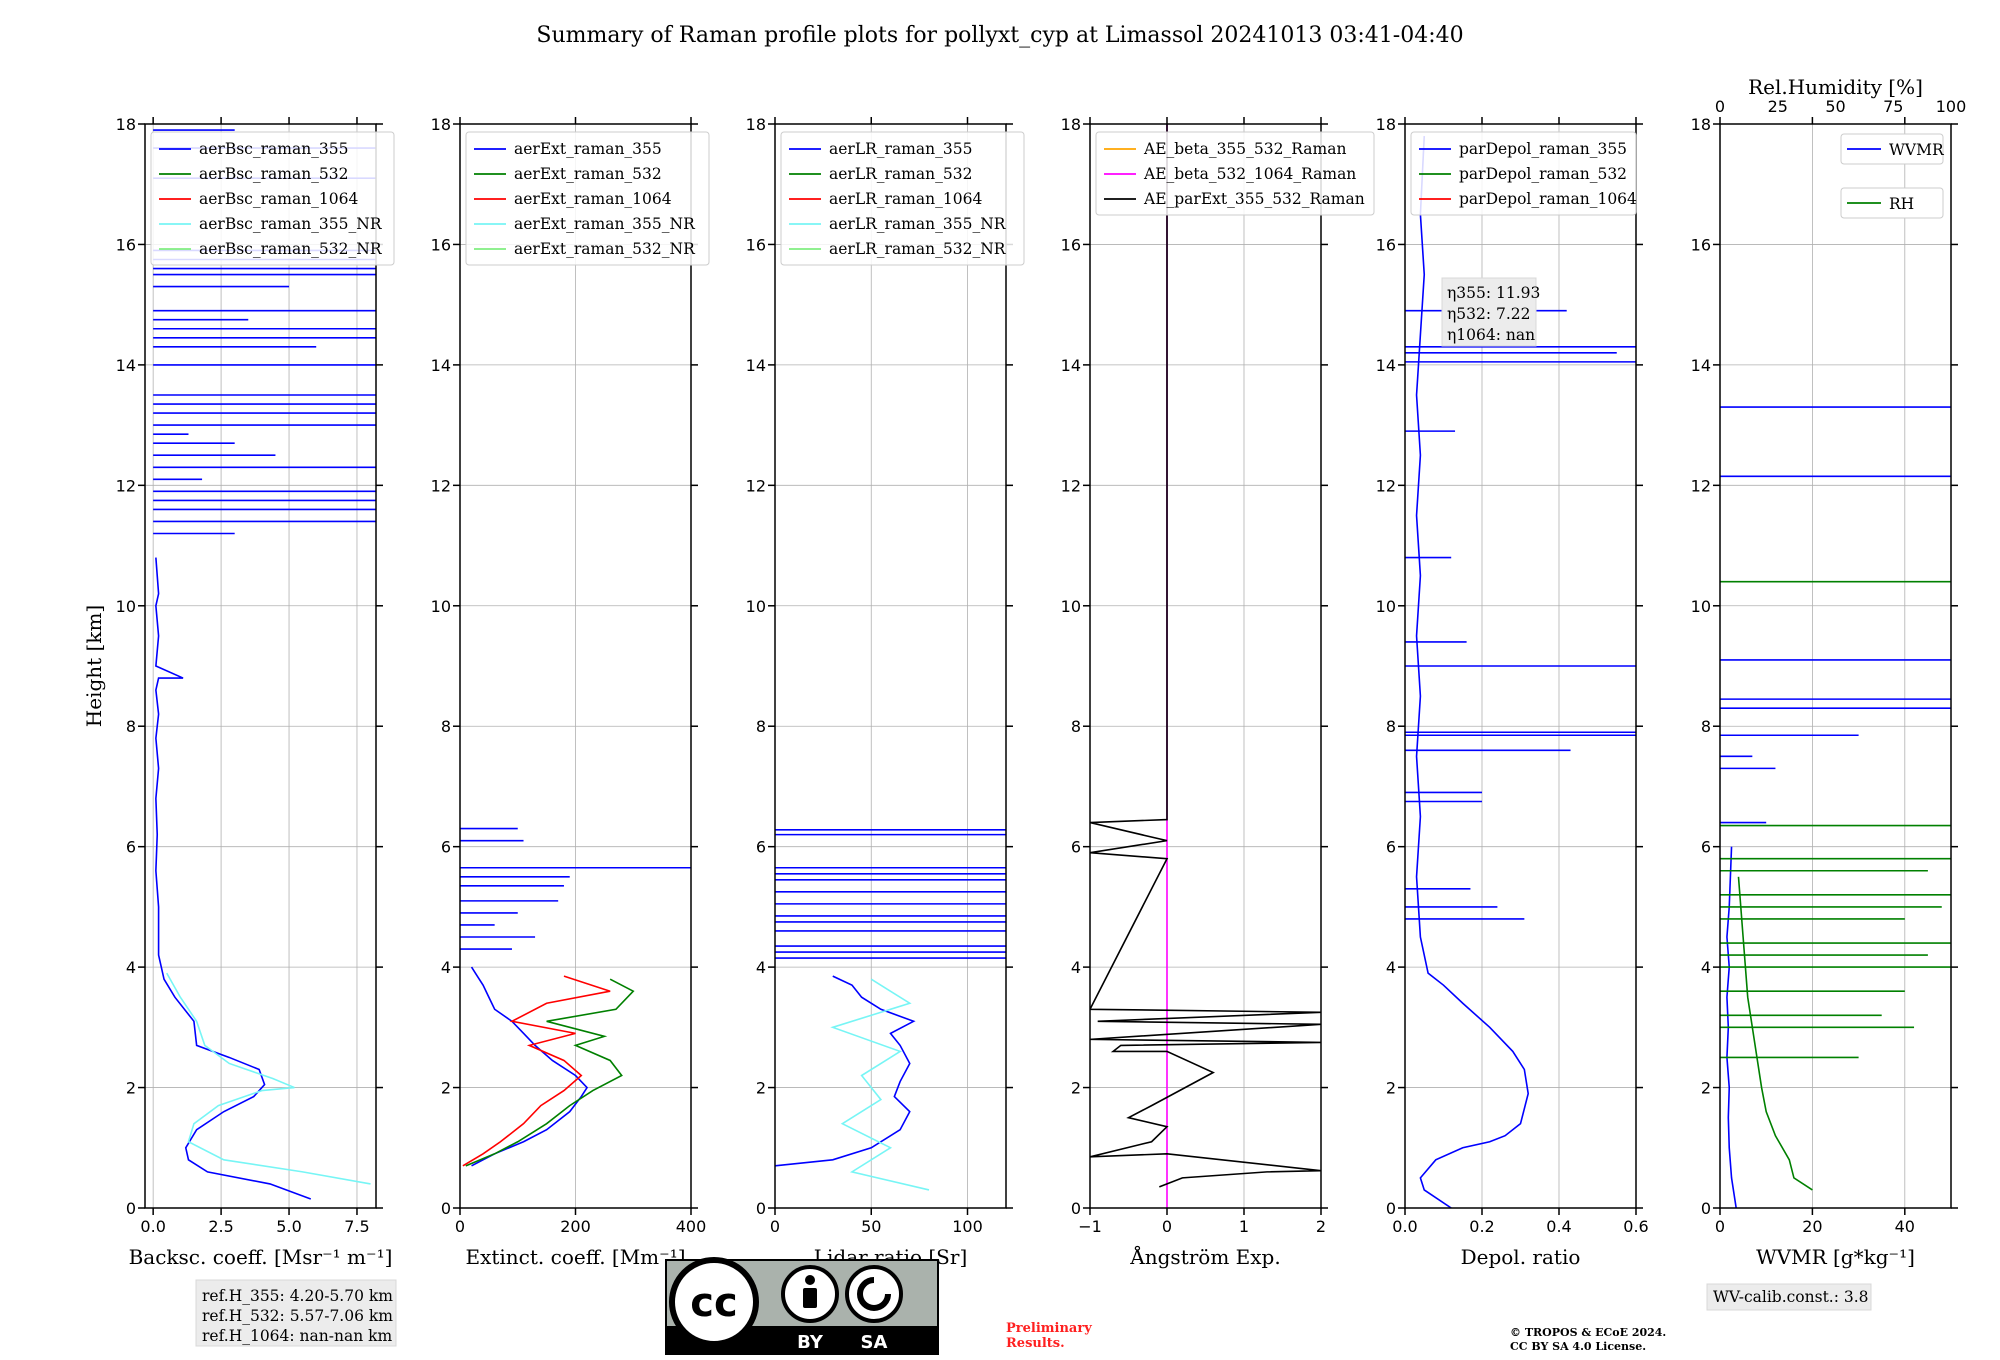 Image resolution: width=2000 pixels, height=1360 pixels. I want to click on xtick-label: 40, so click(1905, 1226).